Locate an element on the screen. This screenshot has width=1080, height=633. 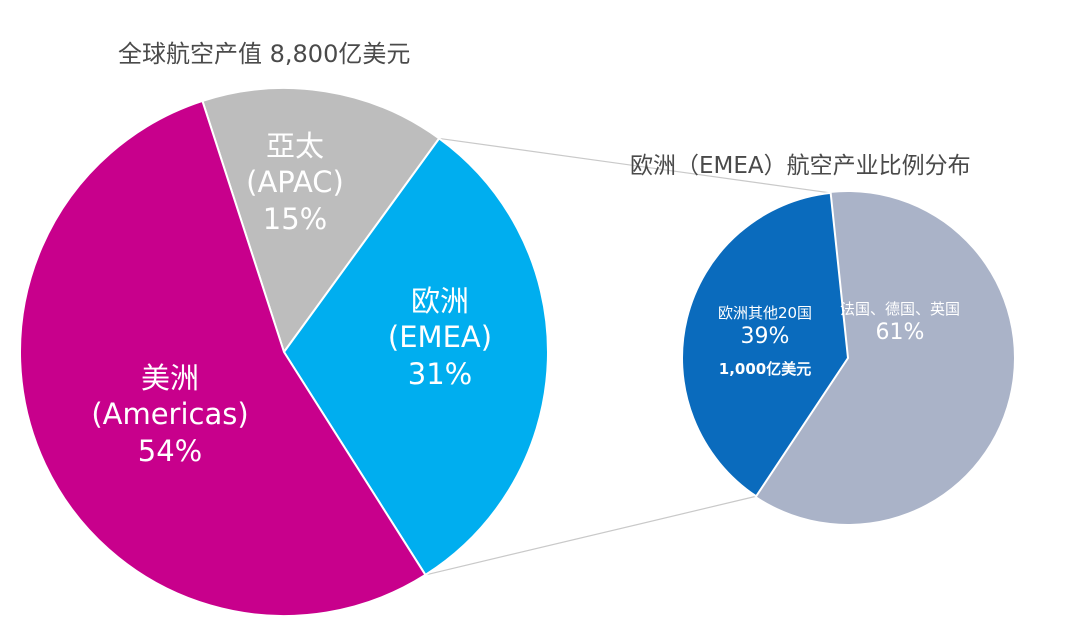
connector-line-top is located at coordinates (635, 165).